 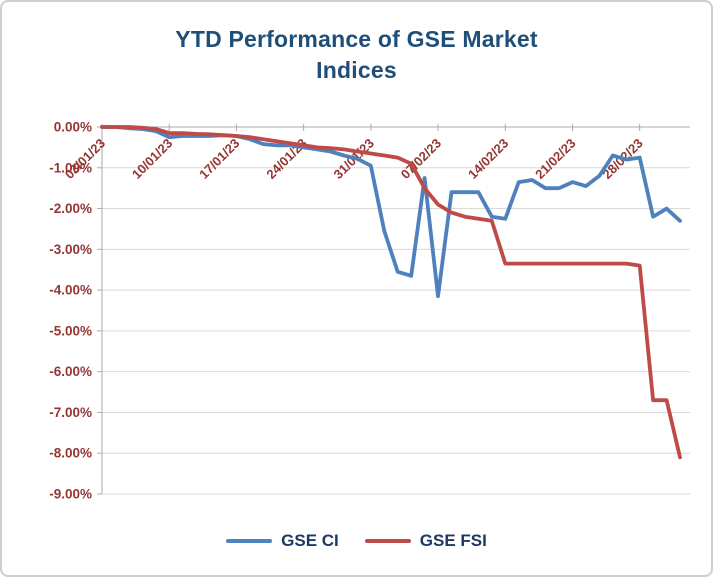 What do you see at coordinates (453, 540) in the screenshot?
I see `legend-label-gse-fsi: GSE FSI` at bounding box center [453, 540].